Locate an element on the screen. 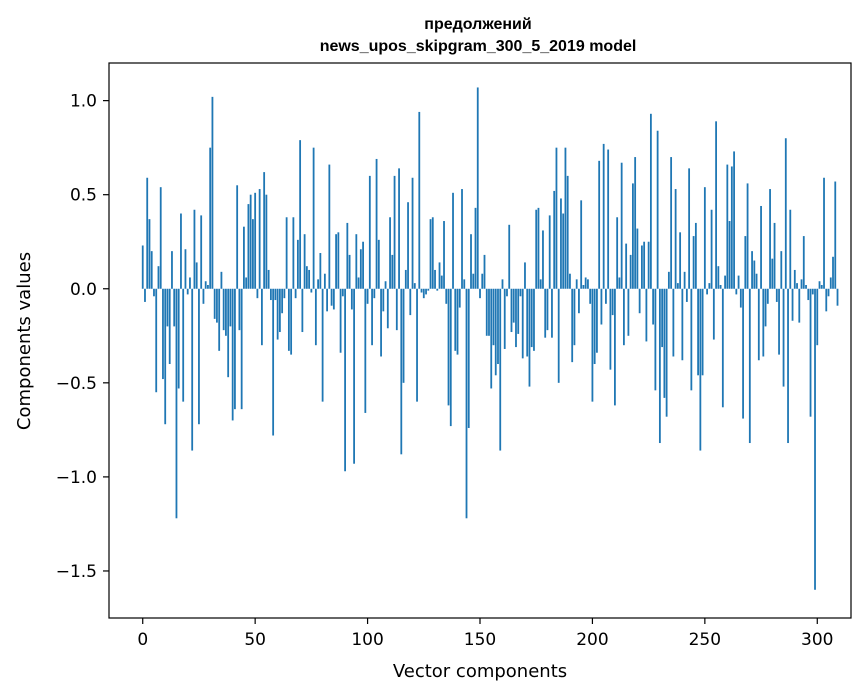  y-tick-label: 1.0 is located at coordinates (83, 102).